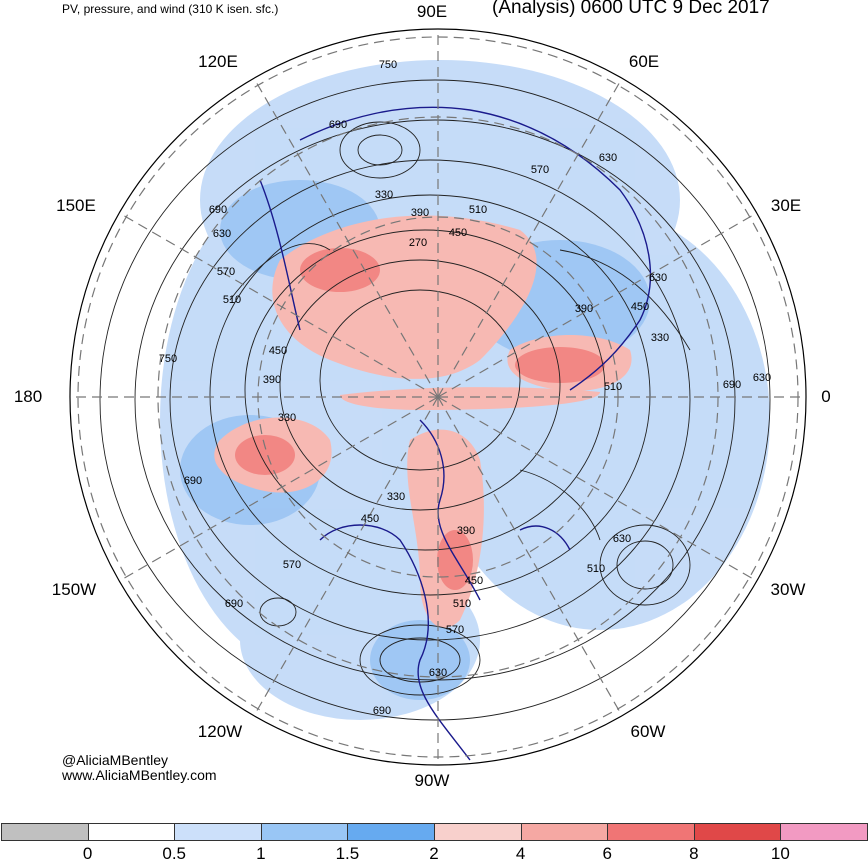 The image size is (868, 865). What do you see at coordinates (174, 853) in the screenshot?
I see `colorbar-tick-label: 0.5` at bounding box center [174, 853].